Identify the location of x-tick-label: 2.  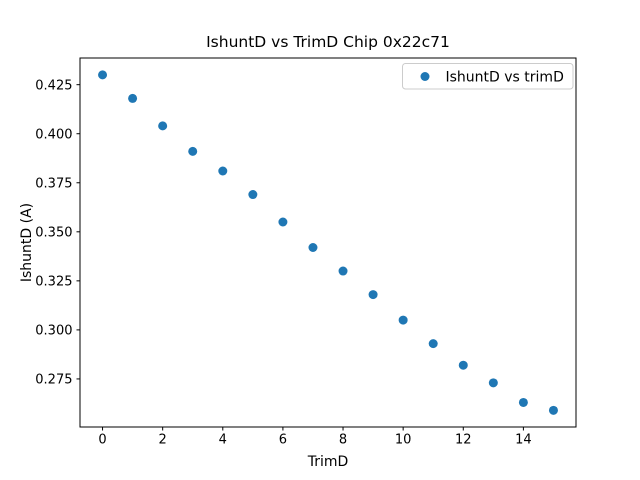
(163, 440).